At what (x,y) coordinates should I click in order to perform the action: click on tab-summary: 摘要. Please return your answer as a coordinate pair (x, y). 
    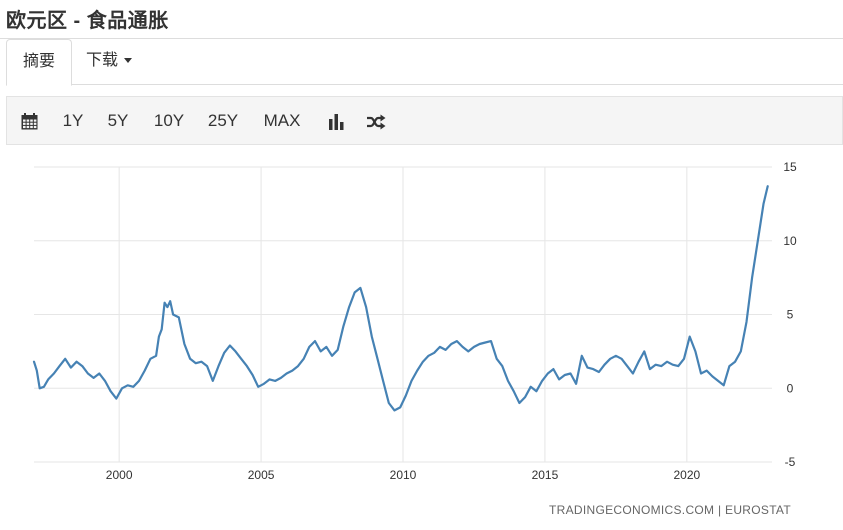
    Looking at the image, I should click on (39, 62).